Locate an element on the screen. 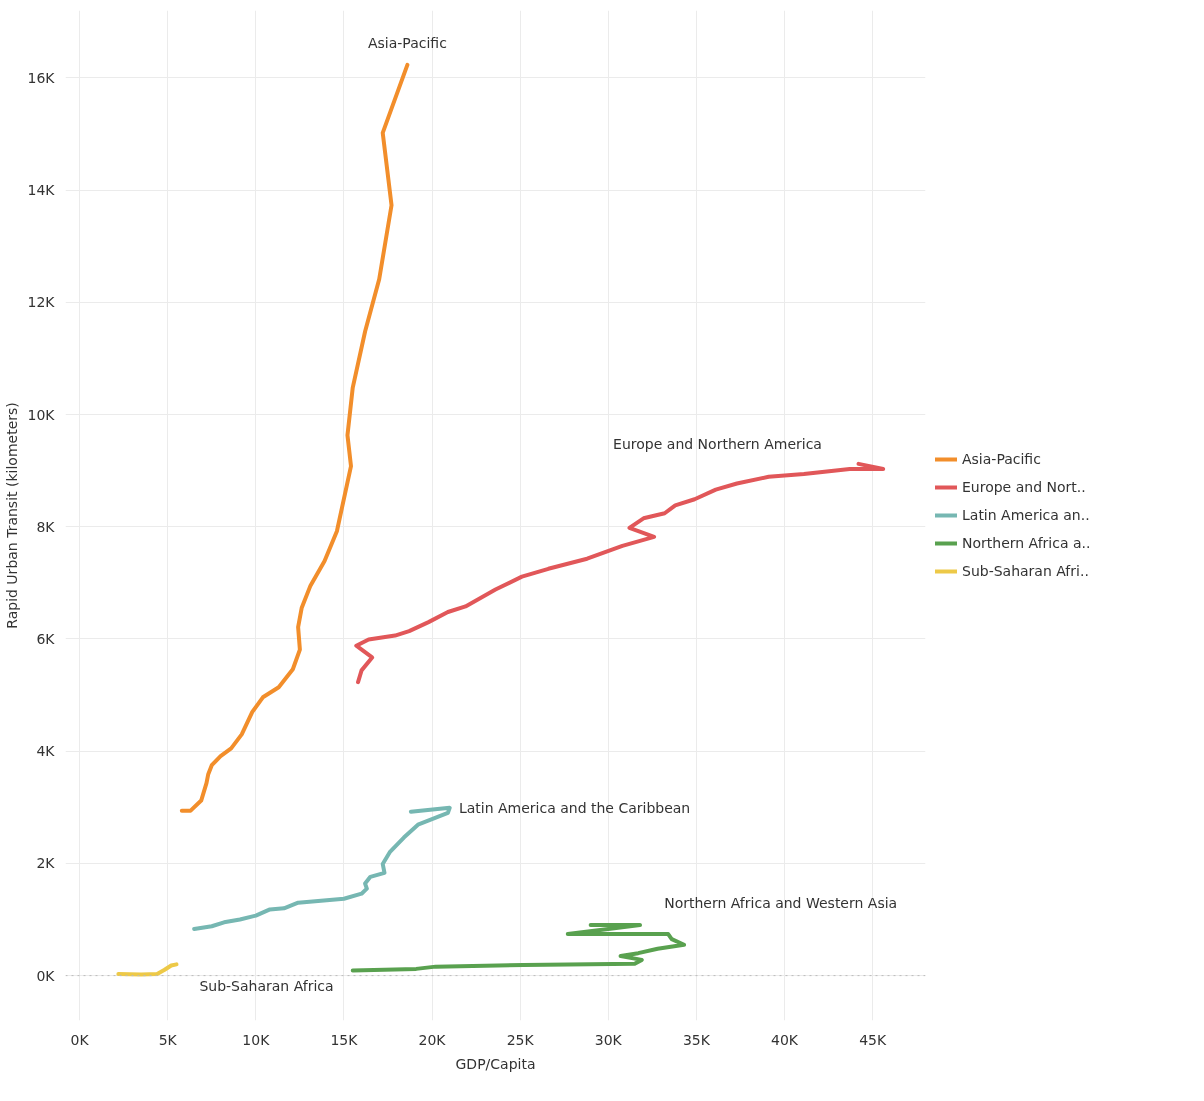  y-tick-label: 16K is located at coordinates (41, 77).